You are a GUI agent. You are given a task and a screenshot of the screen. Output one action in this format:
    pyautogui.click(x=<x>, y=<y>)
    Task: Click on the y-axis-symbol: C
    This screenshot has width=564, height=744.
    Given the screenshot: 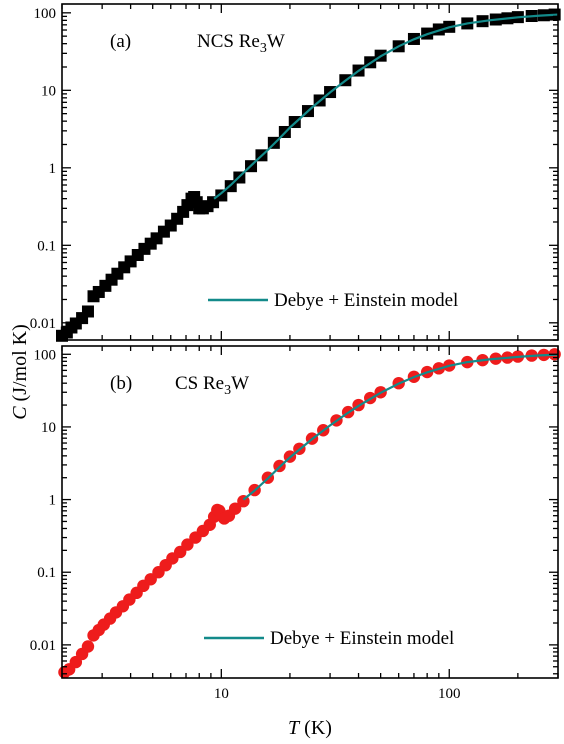 What is the action you would take?
    pyautogui.click(x=20, y=413)
    